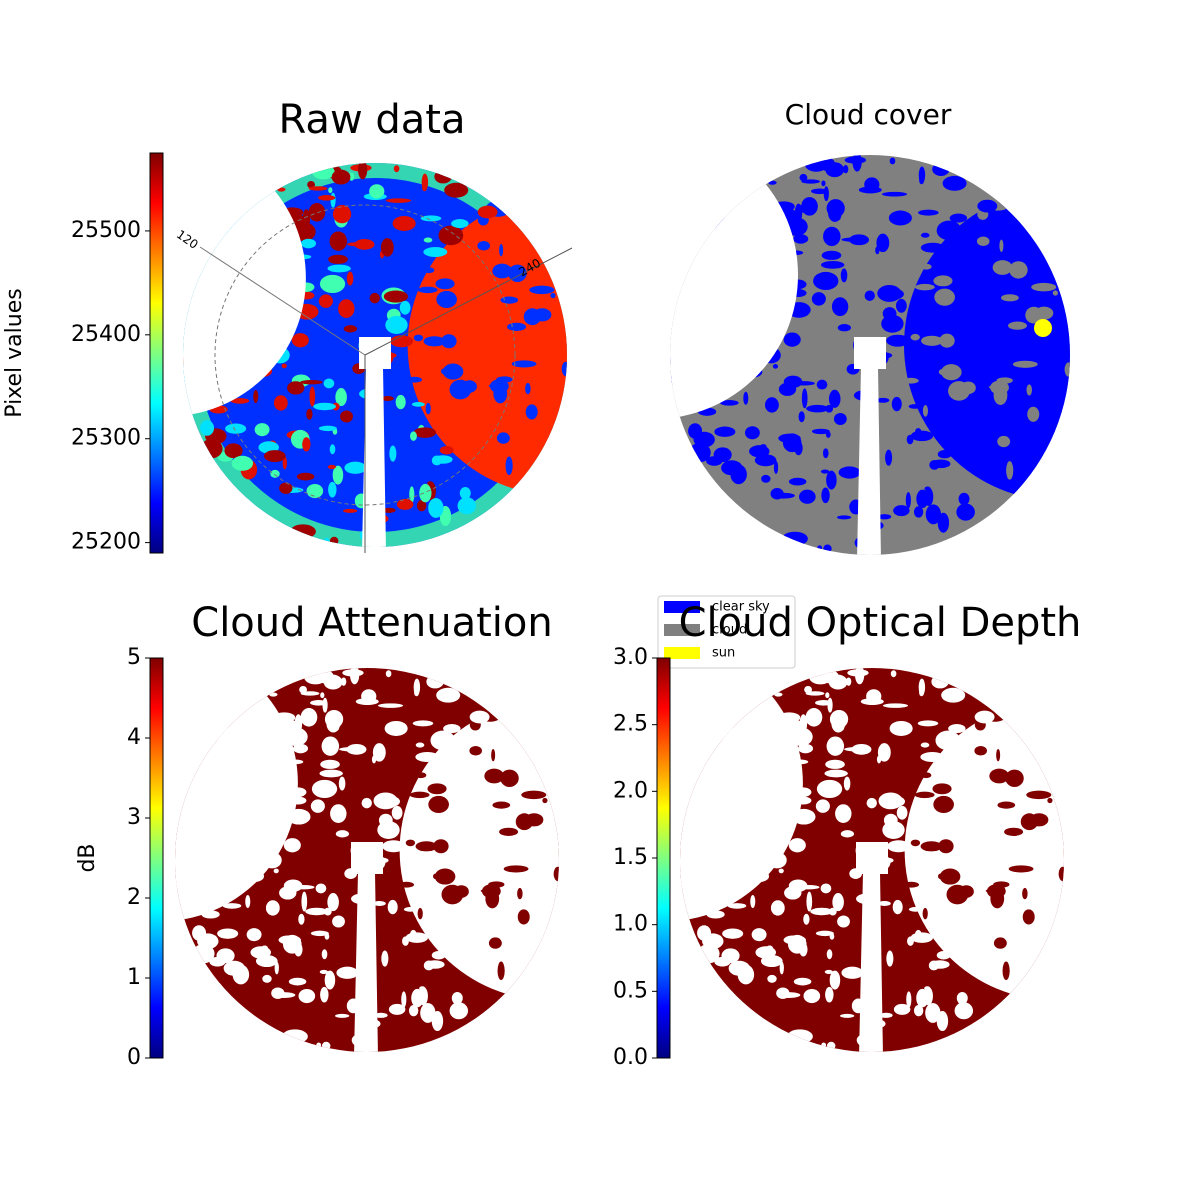 The image size is (1200, 1200). I want to click on colorbar-tick-label: 2, so click(134, 897).